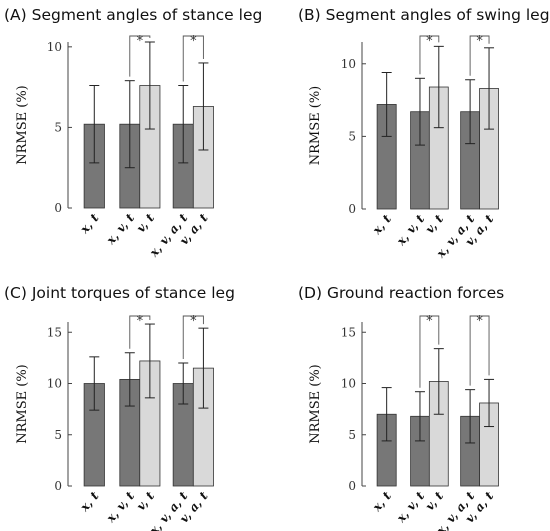 The height and width of the screenshot is (531, 550). I want to click on panel-d-title: (D) Ground reaction forces, so click(401, 293).